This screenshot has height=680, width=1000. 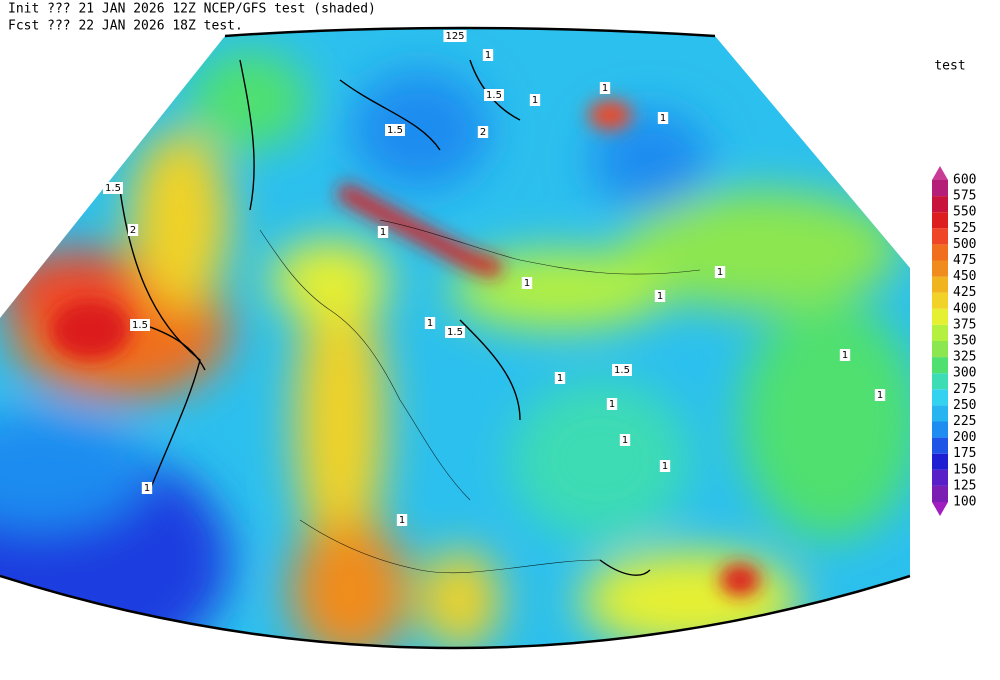 What do you see at coordinates (125, 26) in the screenshot?
I see `header-fcst: Fcst ??? 22 JAN 2026 18Z test.` at bounding box center [125, 26].